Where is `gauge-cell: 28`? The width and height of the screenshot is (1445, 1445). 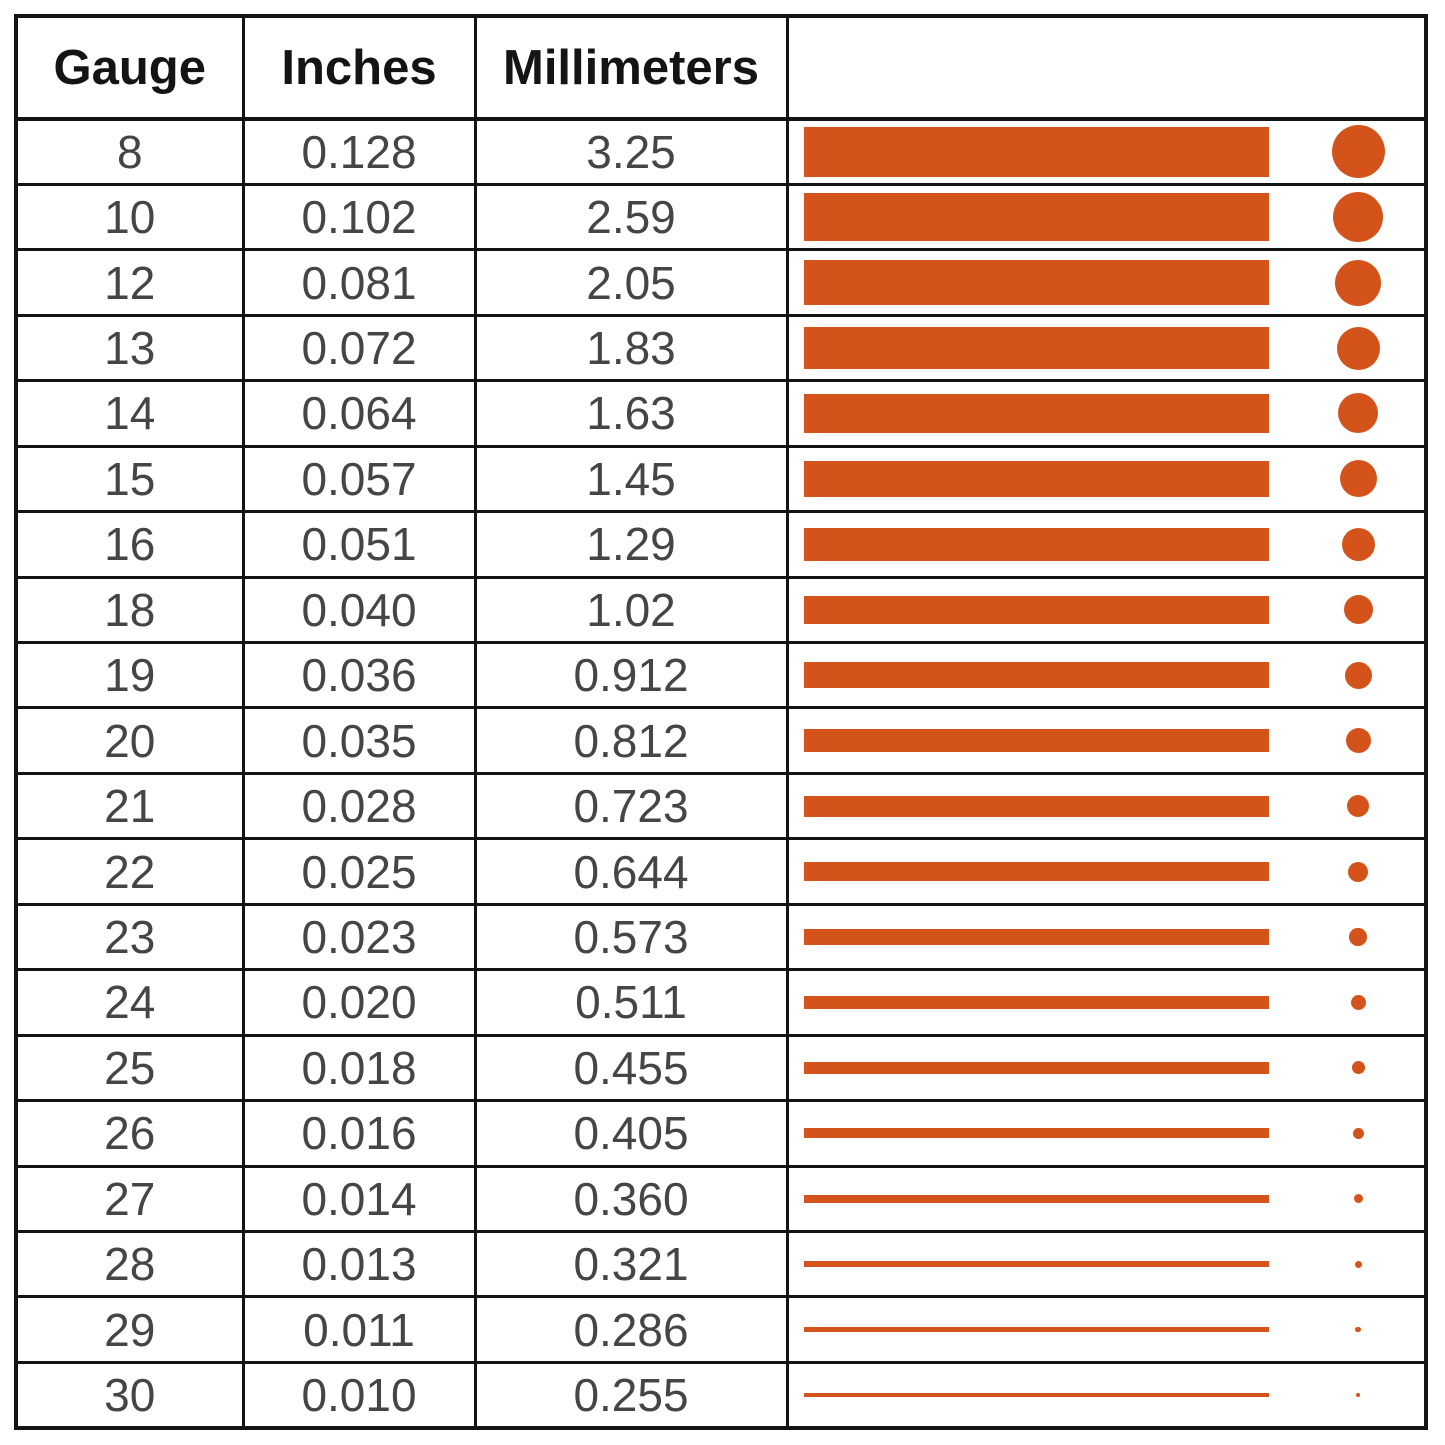 gauge-cell: 28 is located at coordinates (129, 1264).